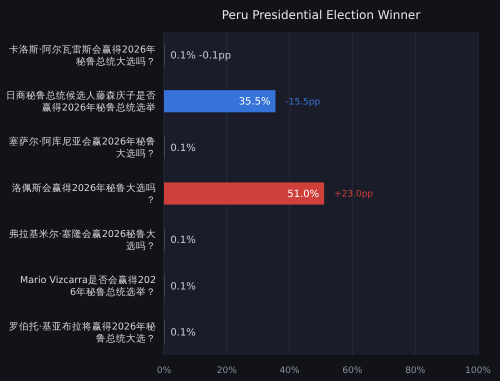 The height and width of the screenshot is (381, 500). I want to click on y-tick-label: Mario Vizcarra是否会赢得2026年秘鲁总统选举？, so click(88, 286).